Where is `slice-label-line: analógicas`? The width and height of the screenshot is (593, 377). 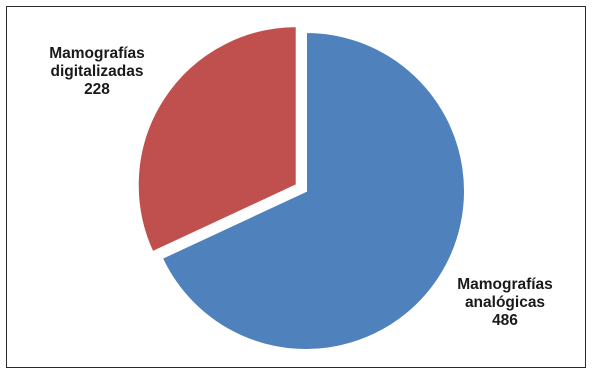
slice-label-line: analógicas is located at coordinates (505, 302).